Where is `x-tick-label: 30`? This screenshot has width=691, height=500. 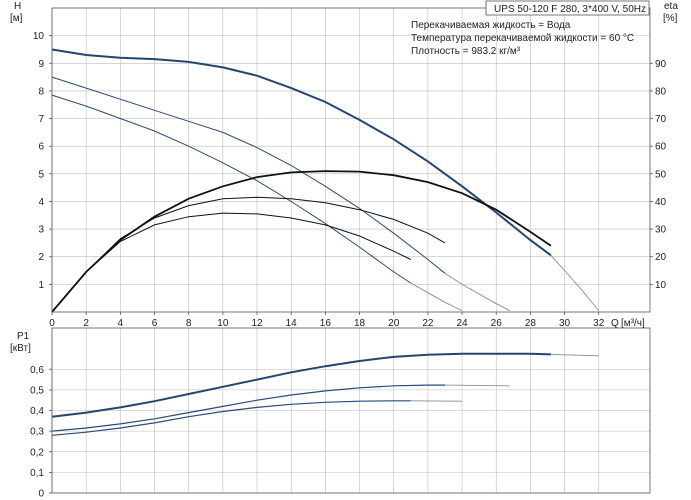 x-tick-label: 30 is located at coordinates (565, 323).